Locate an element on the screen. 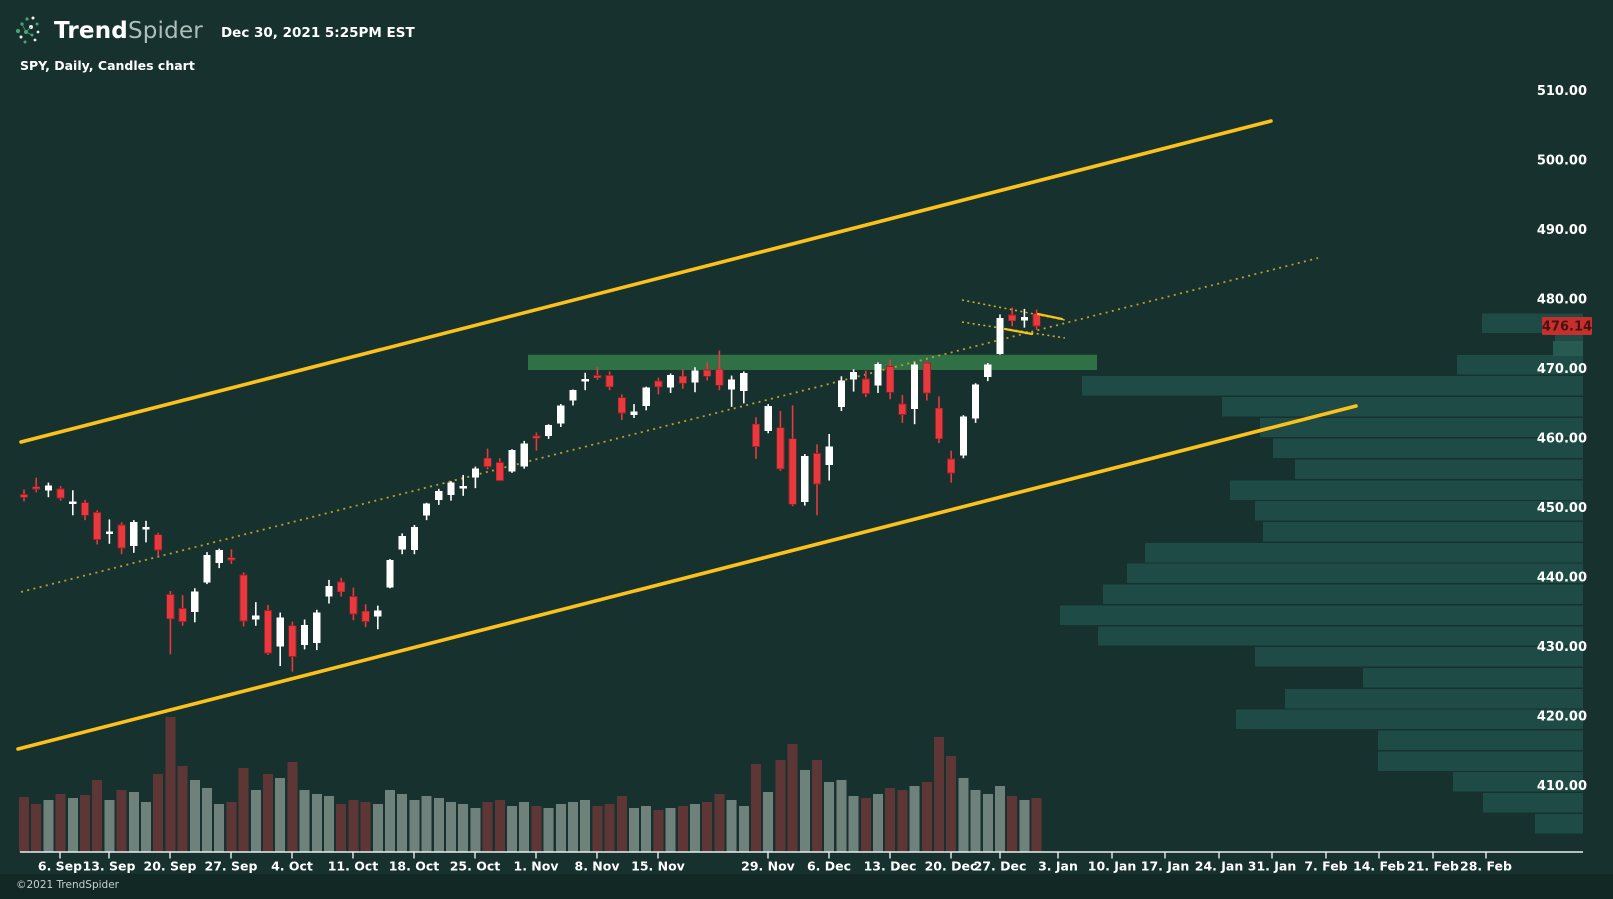  time-axis-label: 20. Dec is located at coordinates (951, 866).